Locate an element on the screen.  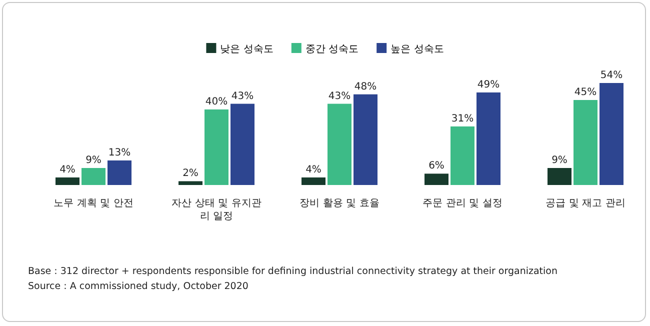
data-label: 2% is located at coordinates (190, 174).